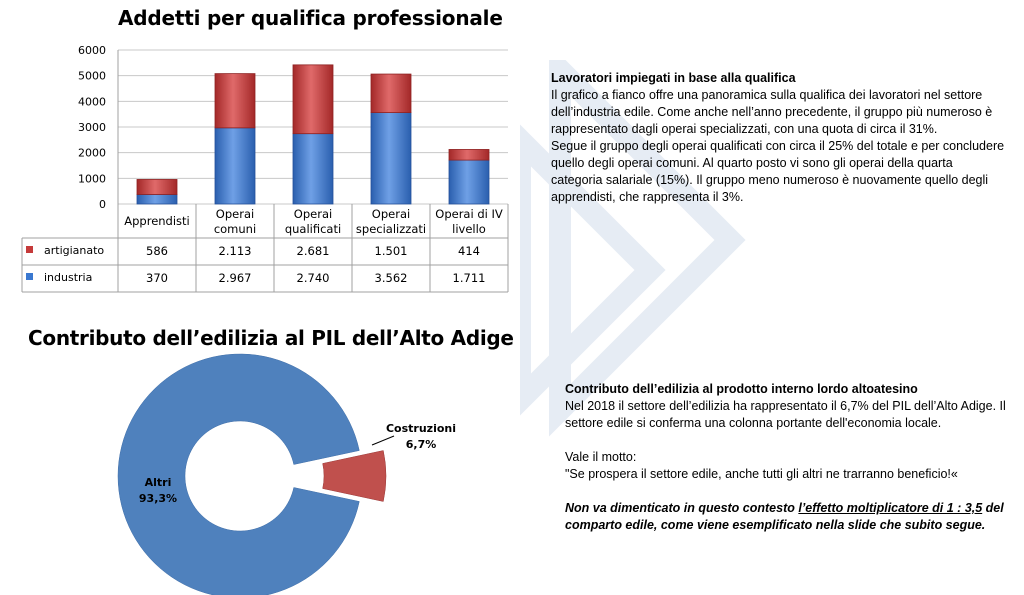 This screenshot has height=595, width=1024. I want to click on legend-key-artigianato, so click(29, 249).